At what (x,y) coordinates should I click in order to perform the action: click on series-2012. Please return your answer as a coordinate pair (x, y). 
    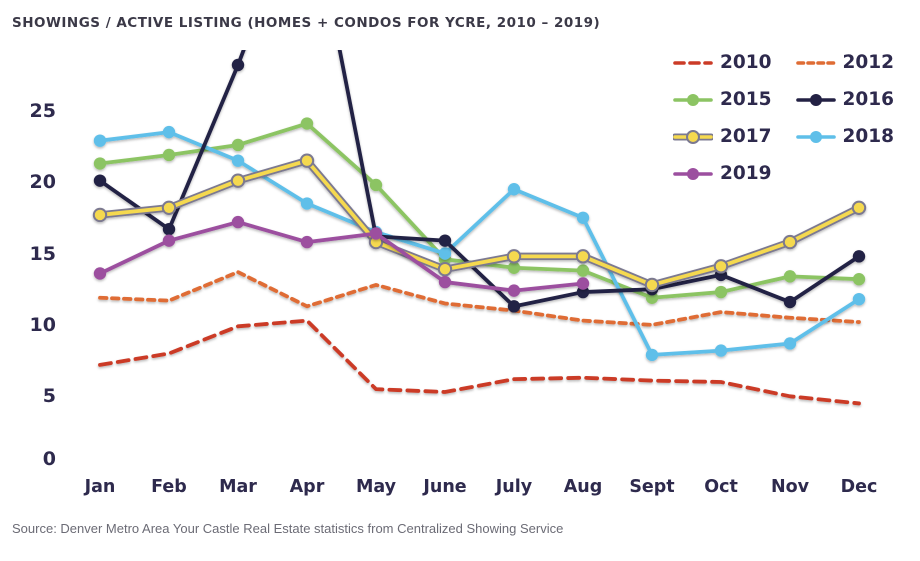
    Looking at the image, I should click on (479, 298).